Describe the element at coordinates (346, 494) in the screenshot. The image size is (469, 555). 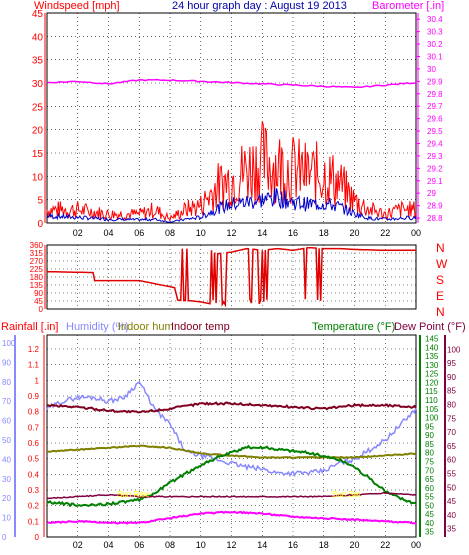
I see `sunset-annotation: Sun Set` at that location.